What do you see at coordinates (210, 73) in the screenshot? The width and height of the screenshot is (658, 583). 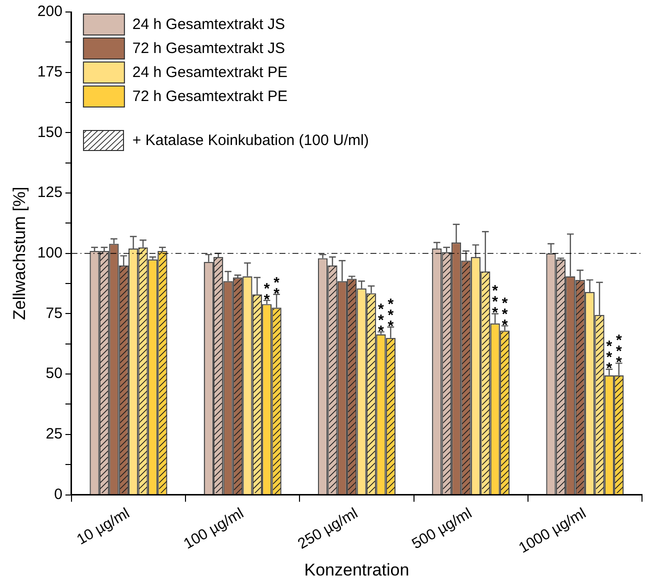 I see `legend-label: 24 h Gesamtextrakt PE` at bounding box center [210, 73].